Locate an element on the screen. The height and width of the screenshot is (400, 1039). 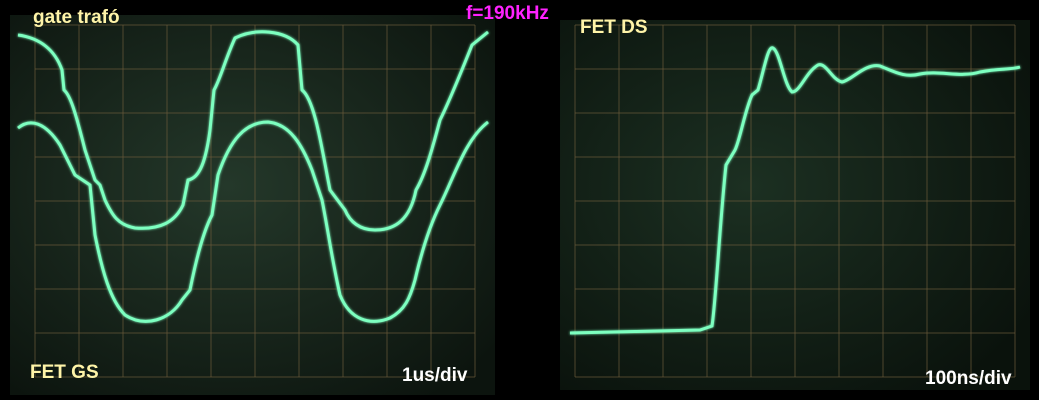
gate-trafo-label: gate trafó is located at coordinates (76, 17).